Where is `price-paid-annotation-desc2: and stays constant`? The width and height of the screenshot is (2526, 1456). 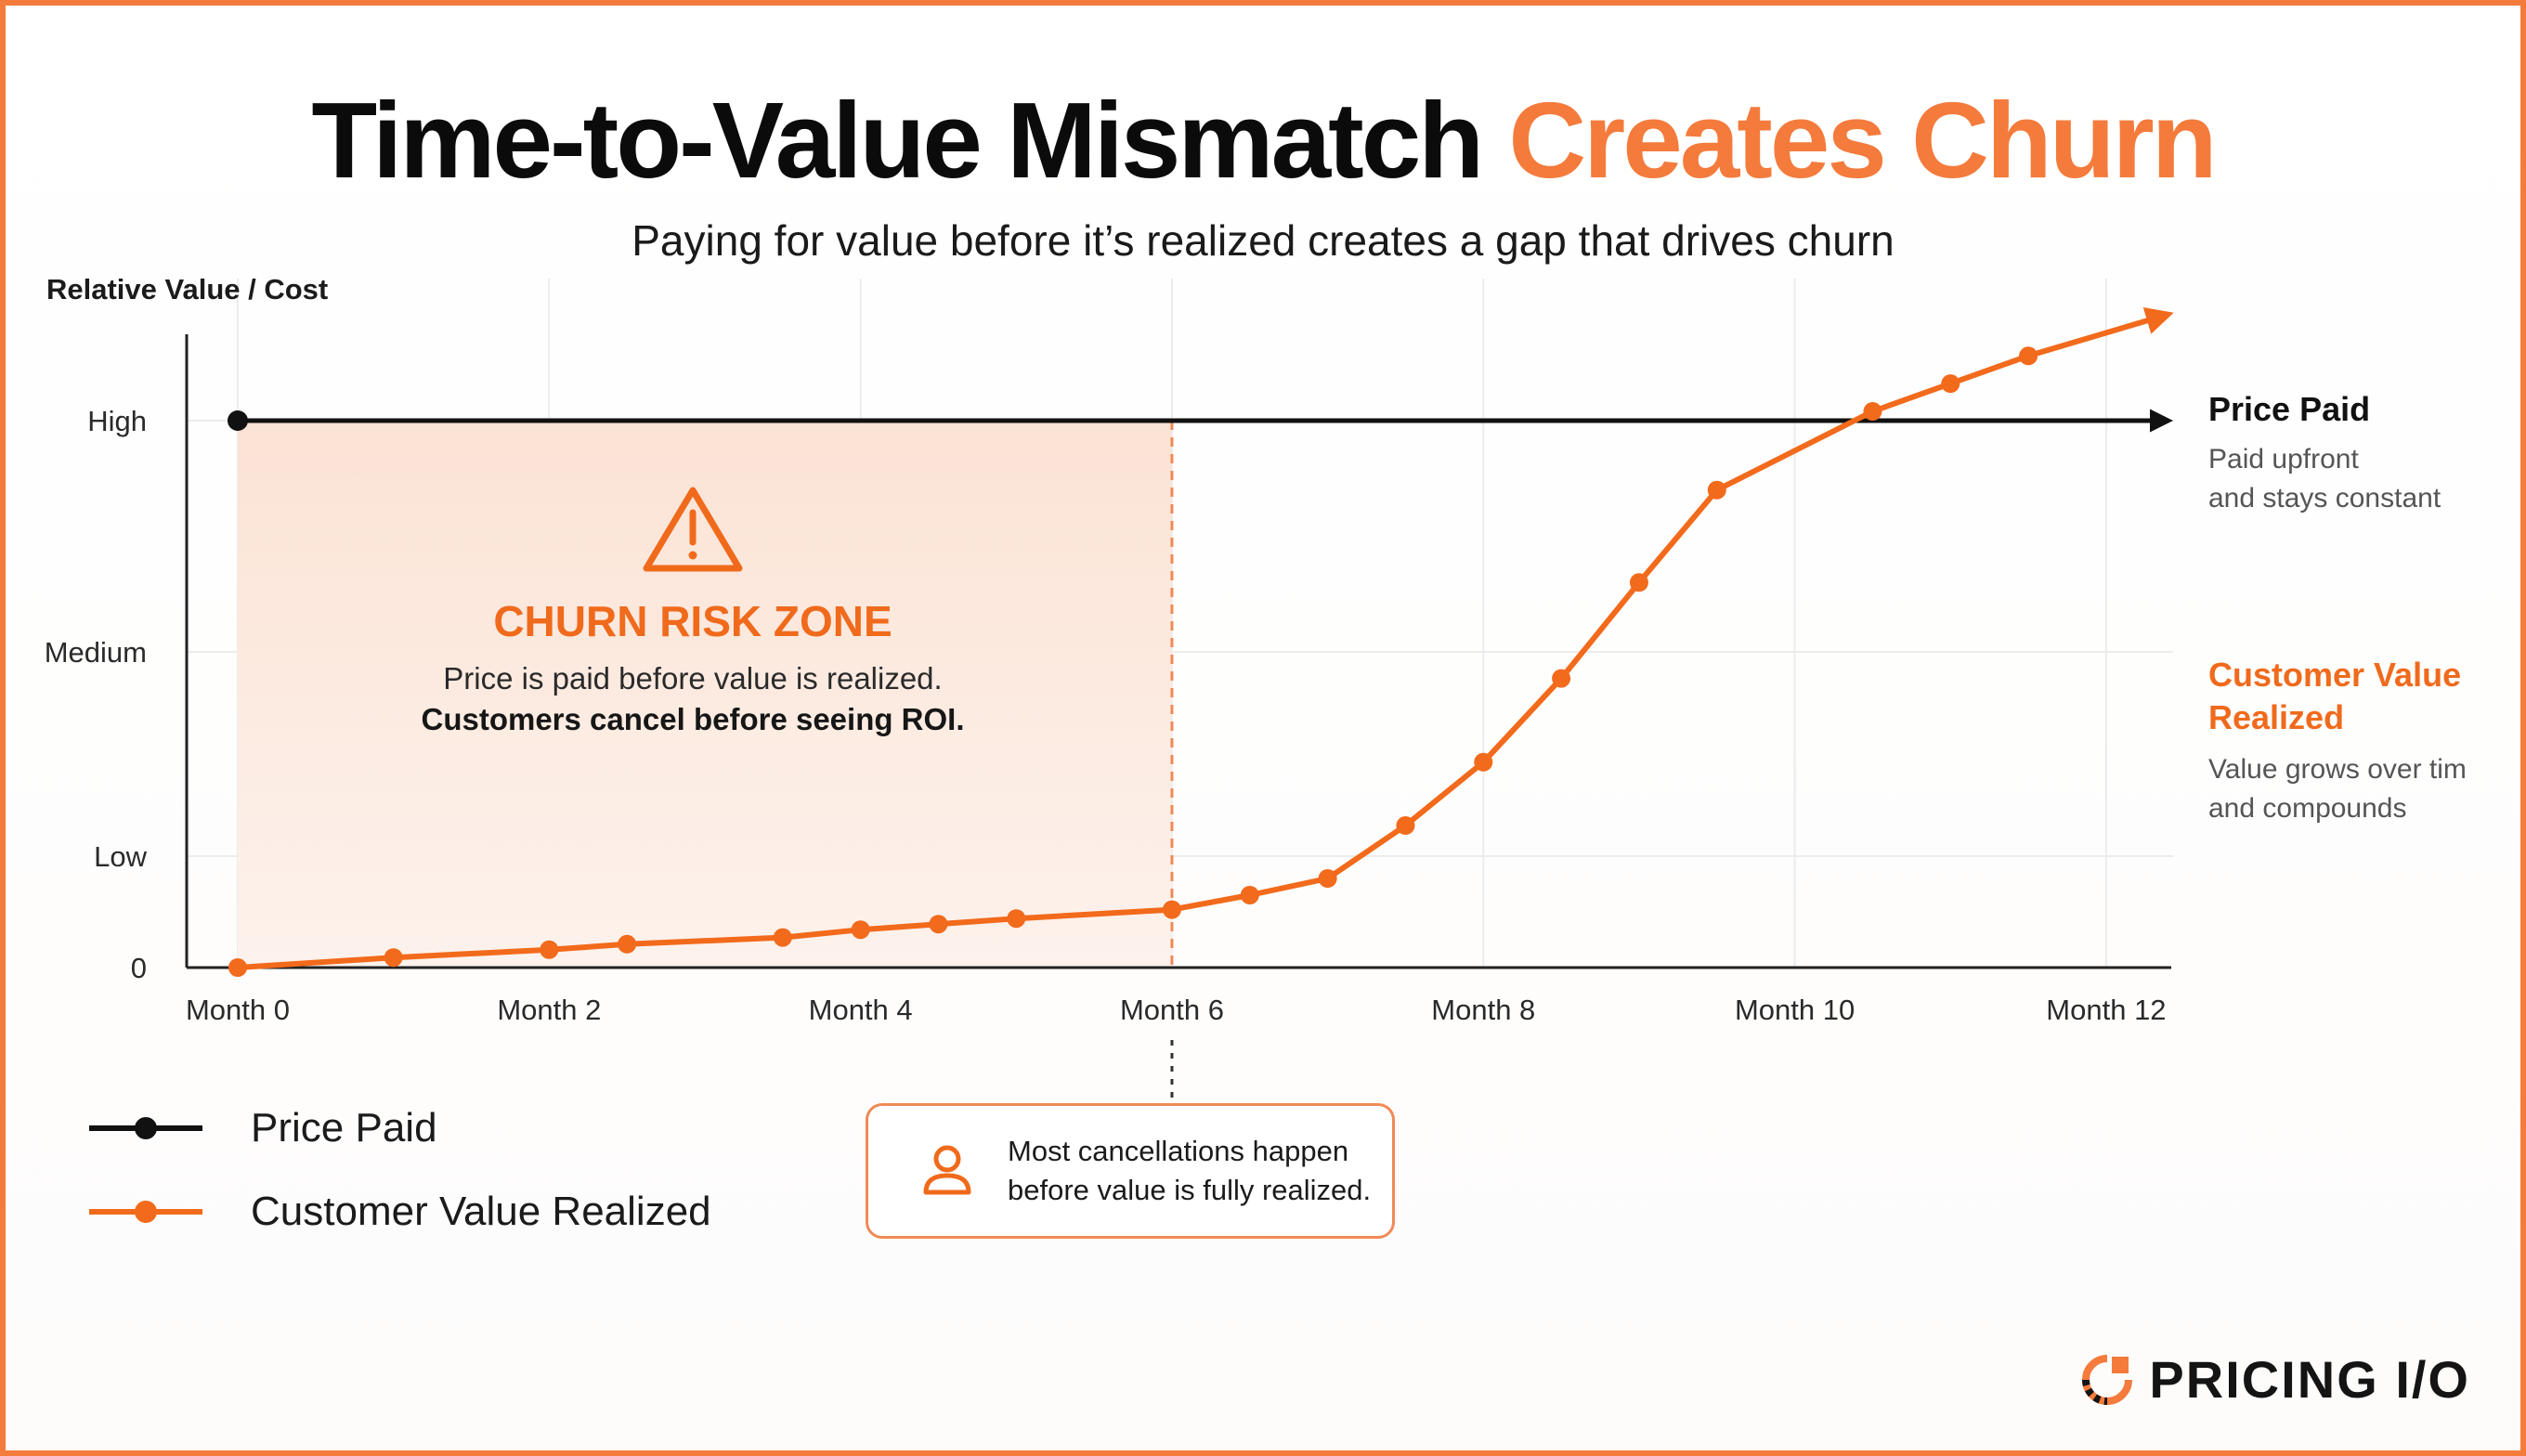
price-paid-annotation-desc2: and stays constant is located at coordinates (2324, 498).